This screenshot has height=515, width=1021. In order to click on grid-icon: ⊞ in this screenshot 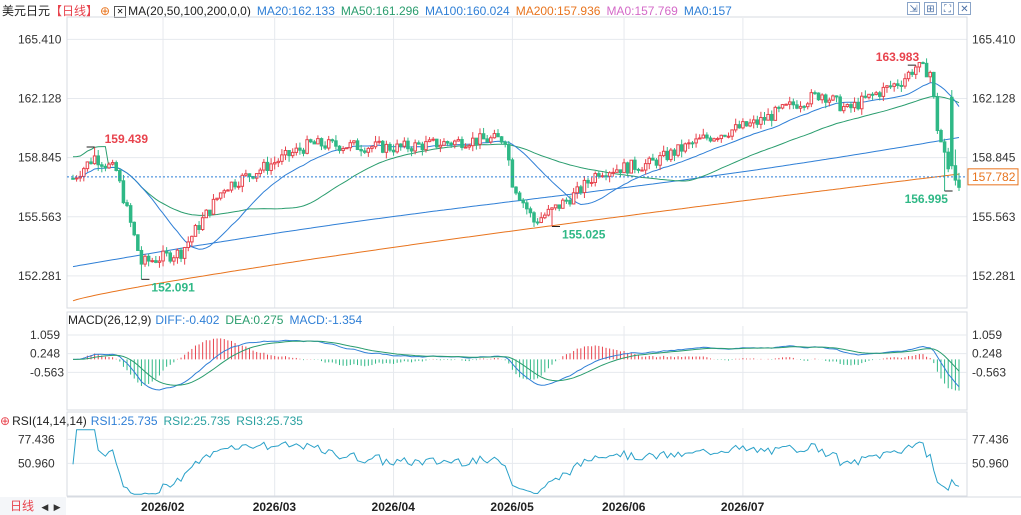, I will do `click(930, 8)`.